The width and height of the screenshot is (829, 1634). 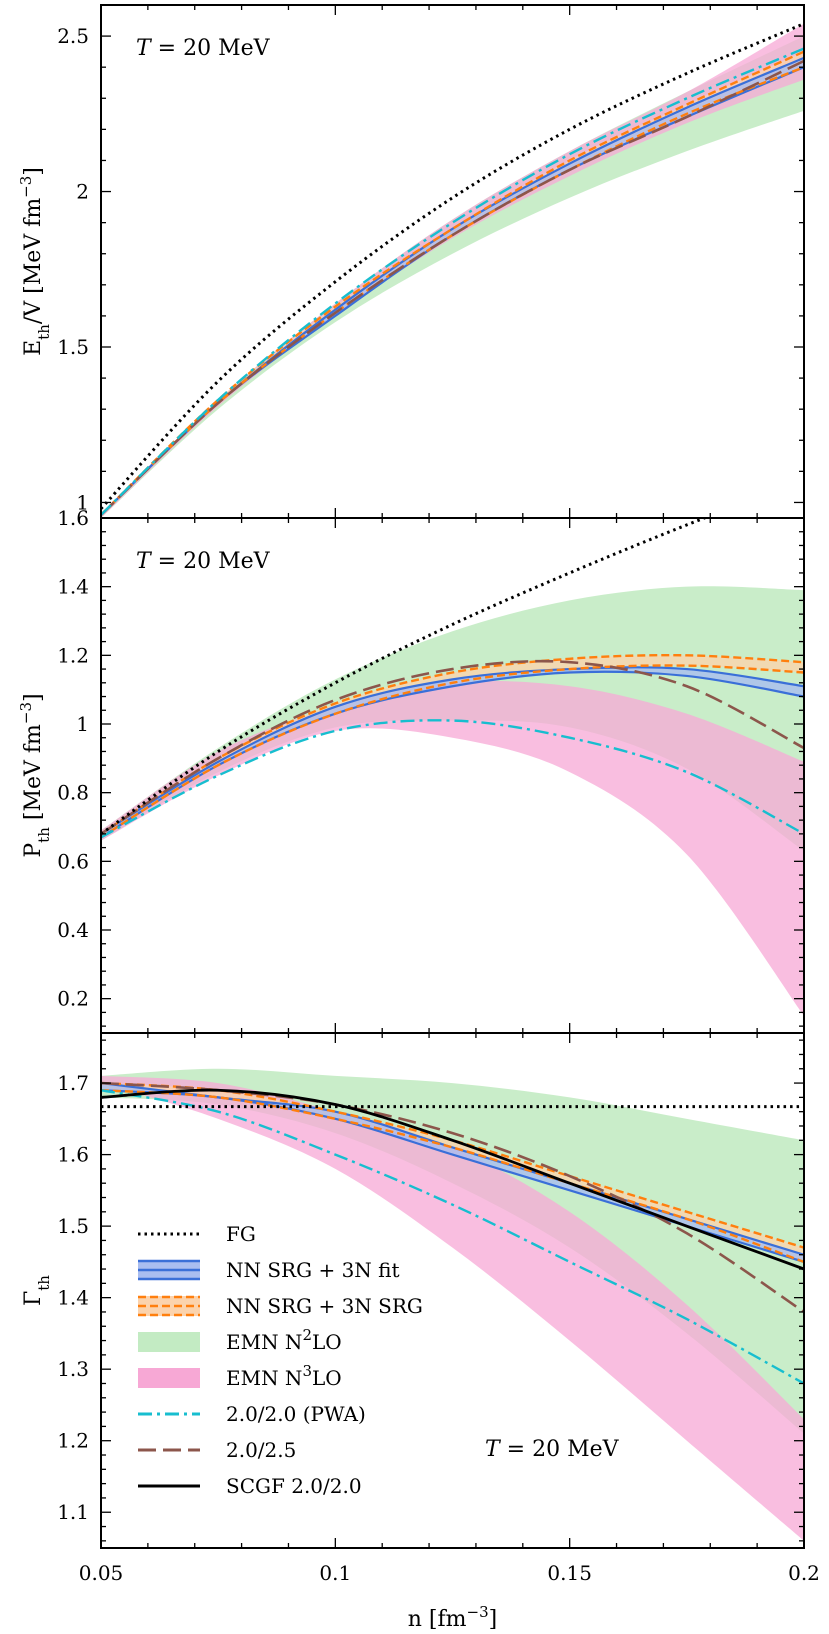 What do you see at coordinates (82, 192) in the screenshot?
I see `y-tick-label: 2` at bounding box center [82, 192].